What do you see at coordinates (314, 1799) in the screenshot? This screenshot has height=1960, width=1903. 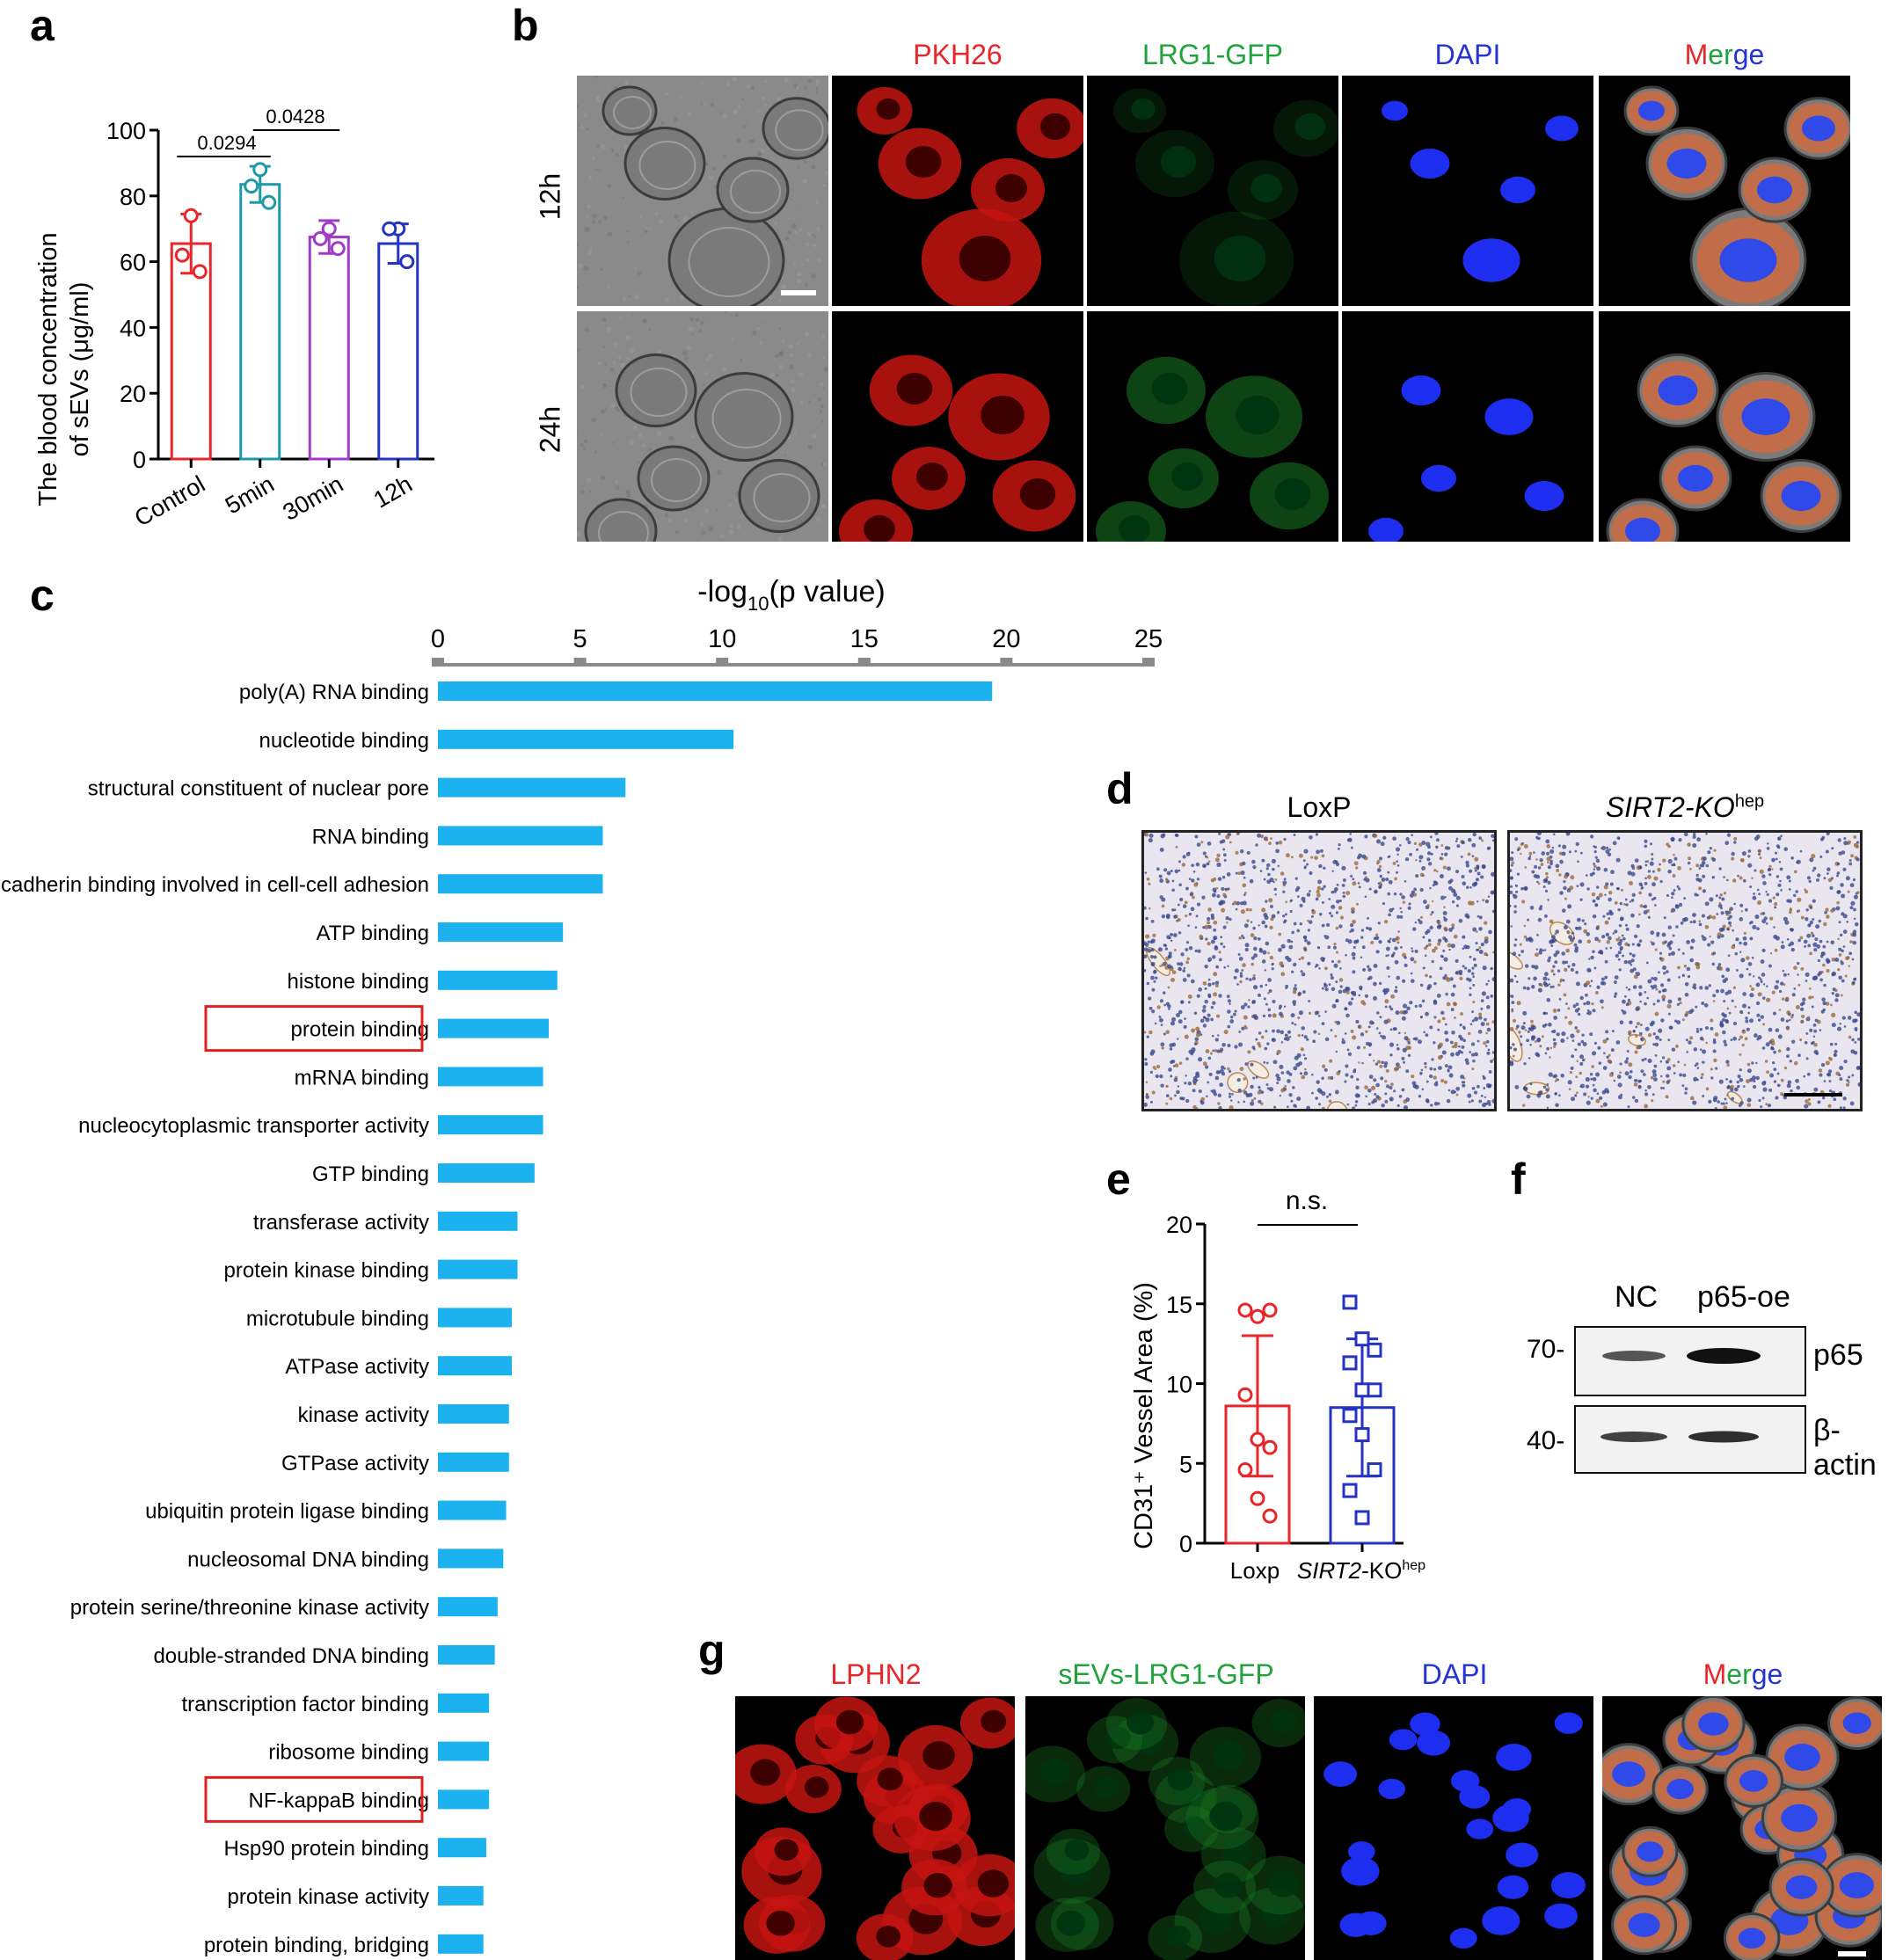 I see `highlight-box-c` at bounding box center [314, 1799].